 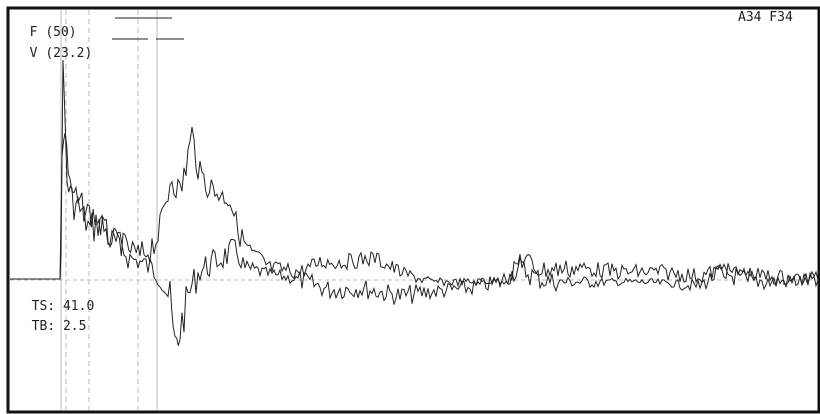 I want to click on force-legend-label: F, so click(x=33, y=32).